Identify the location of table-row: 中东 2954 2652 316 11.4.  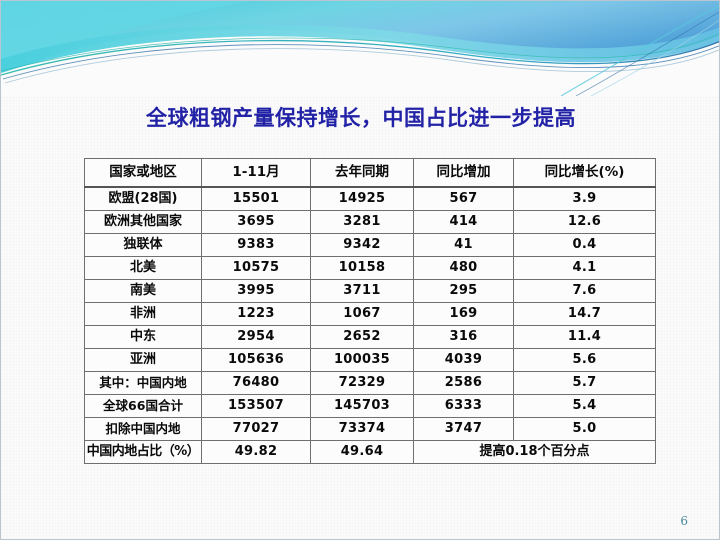
(370, 337).